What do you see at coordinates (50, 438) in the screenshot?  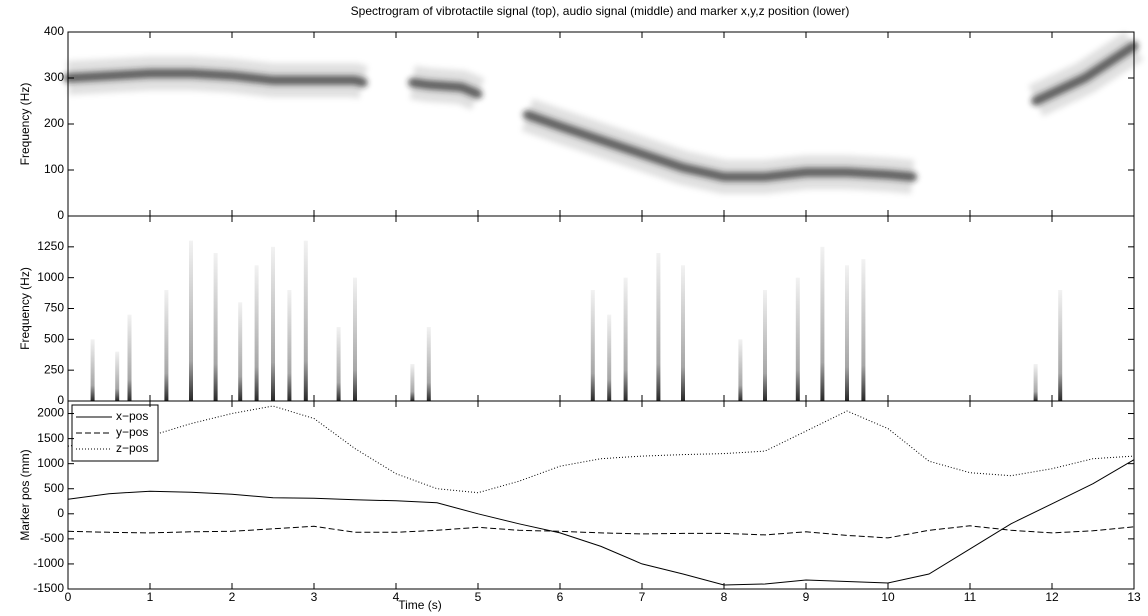 I see `y-tick-label: 1500` at bounding box center [50, 438].